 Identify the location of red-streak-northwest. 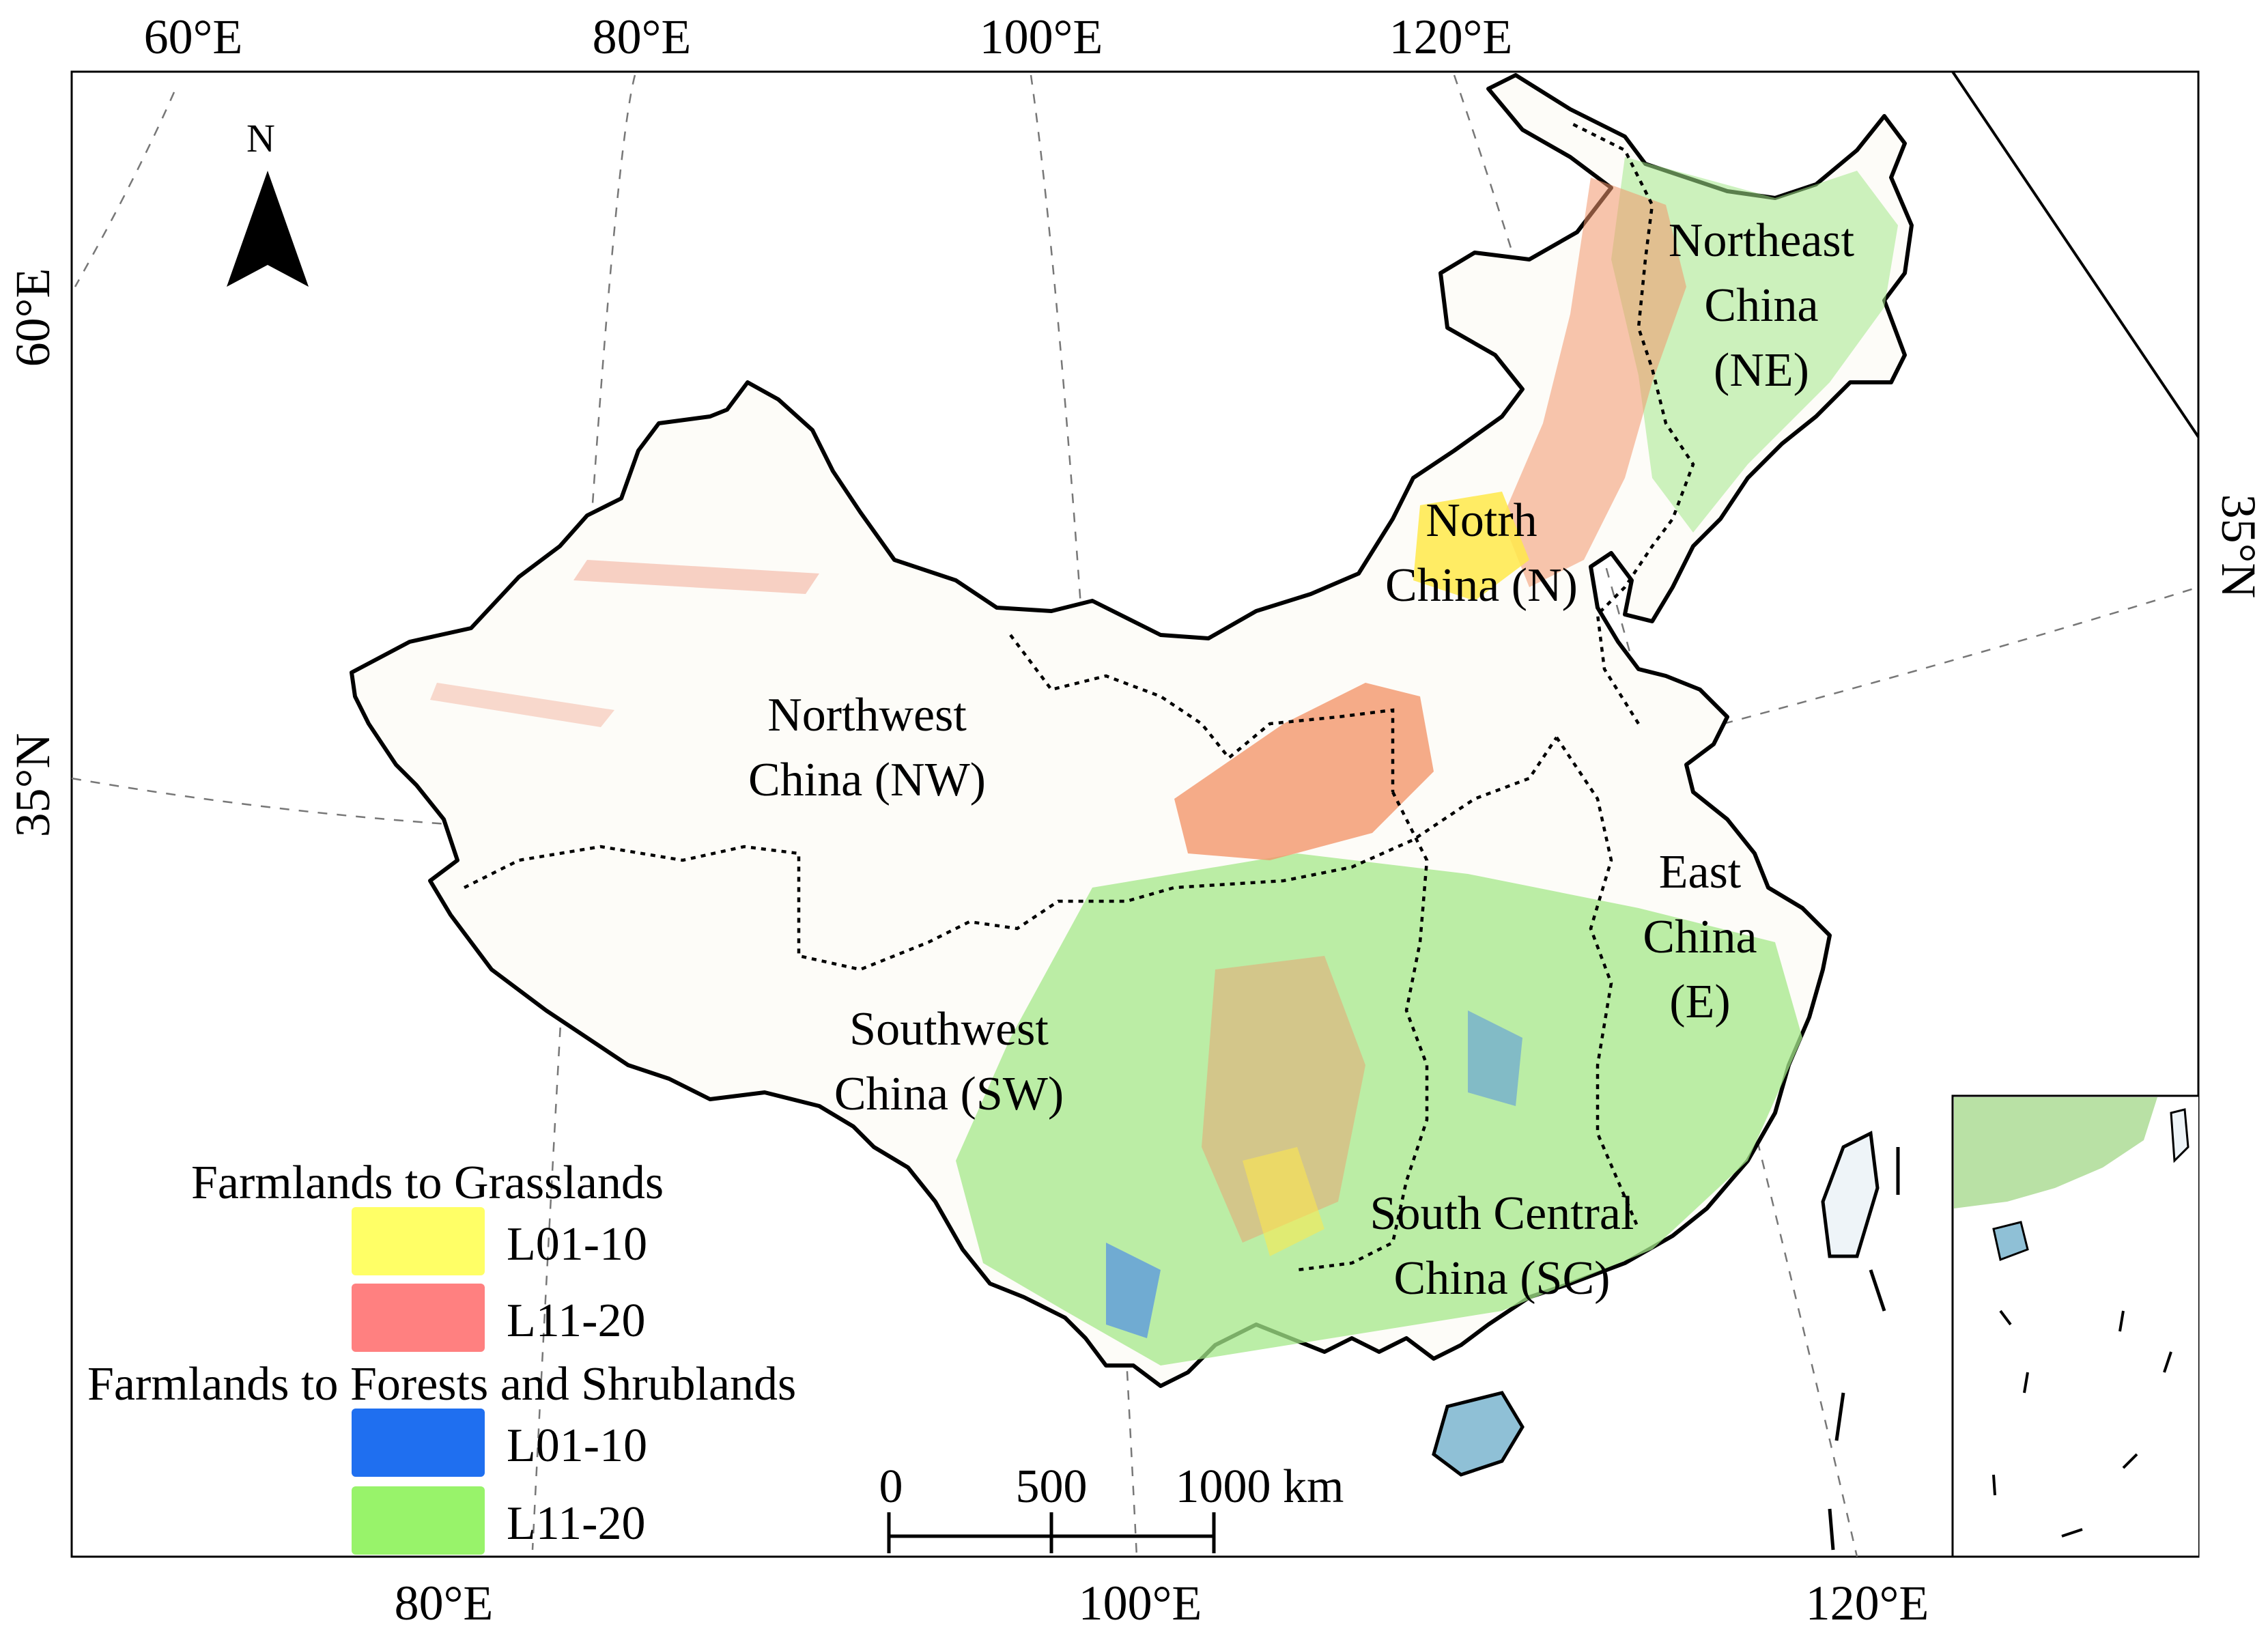
(696, 577).